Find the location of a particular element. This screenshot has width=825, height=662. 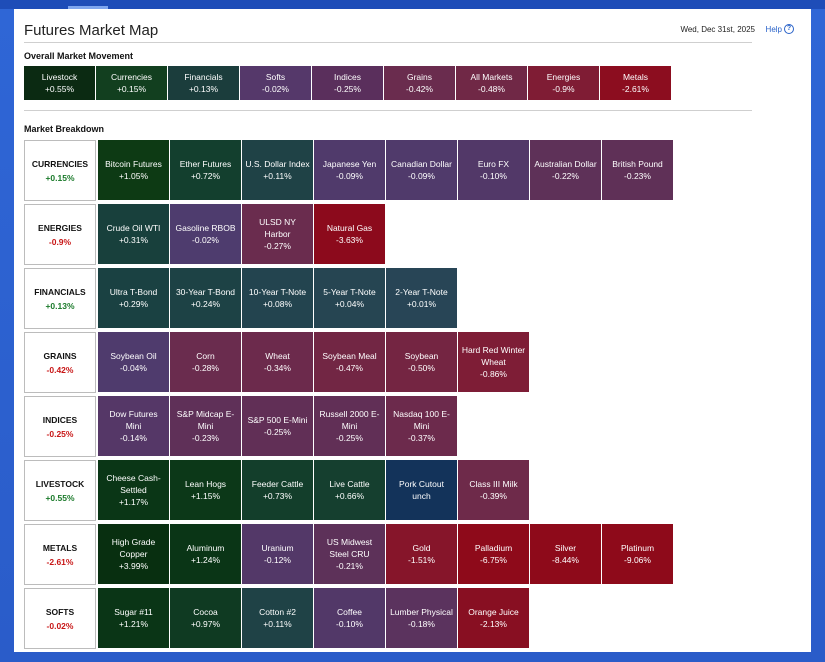

tile-10-year-t-note: 10-Year T-Note +0.08% is located at coordinates (278, 298).